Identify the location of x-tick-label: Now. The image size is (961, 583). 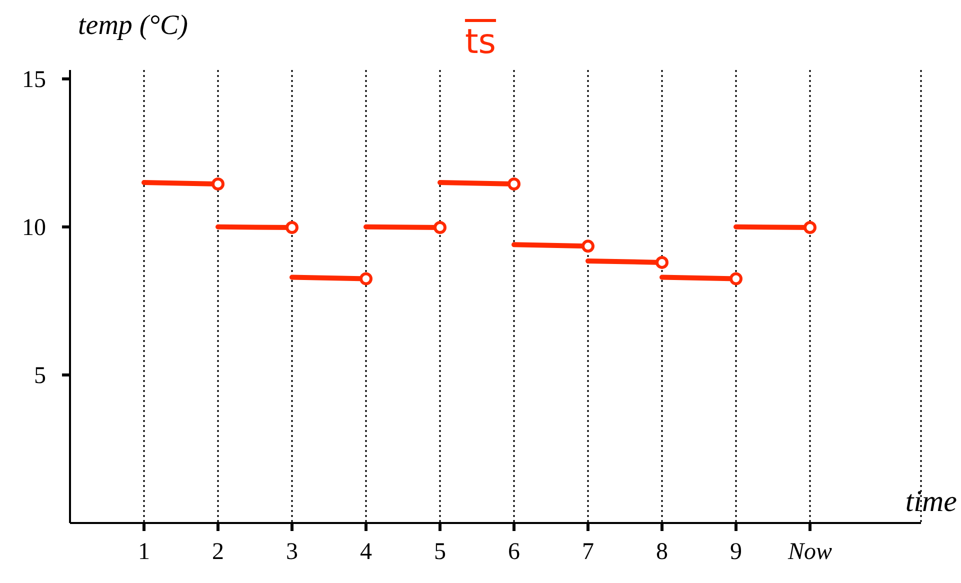
(809, 552).